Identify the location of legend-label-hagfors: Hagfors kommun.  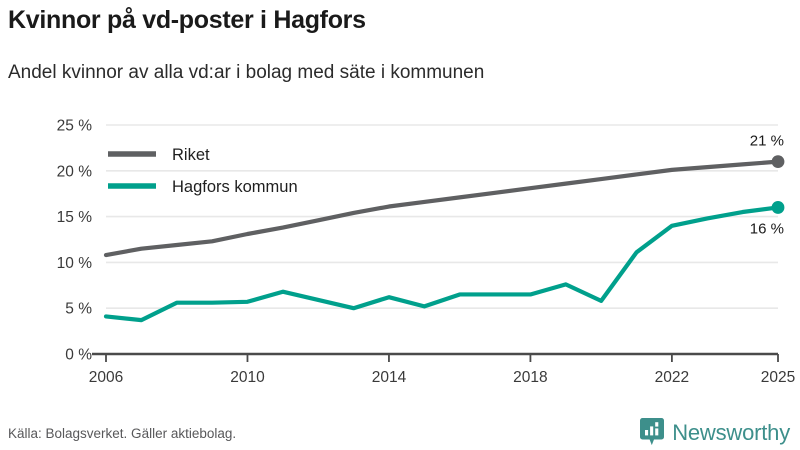
(235, 187).